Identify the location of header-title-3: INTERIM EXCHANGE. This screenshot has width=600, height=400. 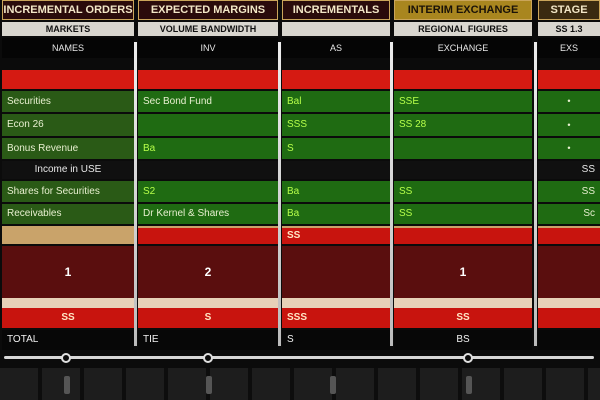
(463, 10).